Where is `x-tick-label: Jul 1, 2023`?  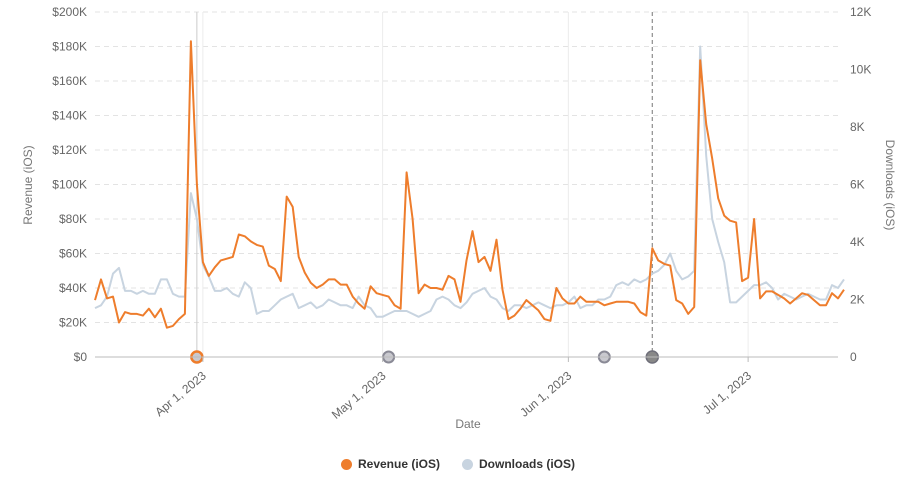
x-tick-label: Jul 1, 2023 is located at coordinates (727, 392).